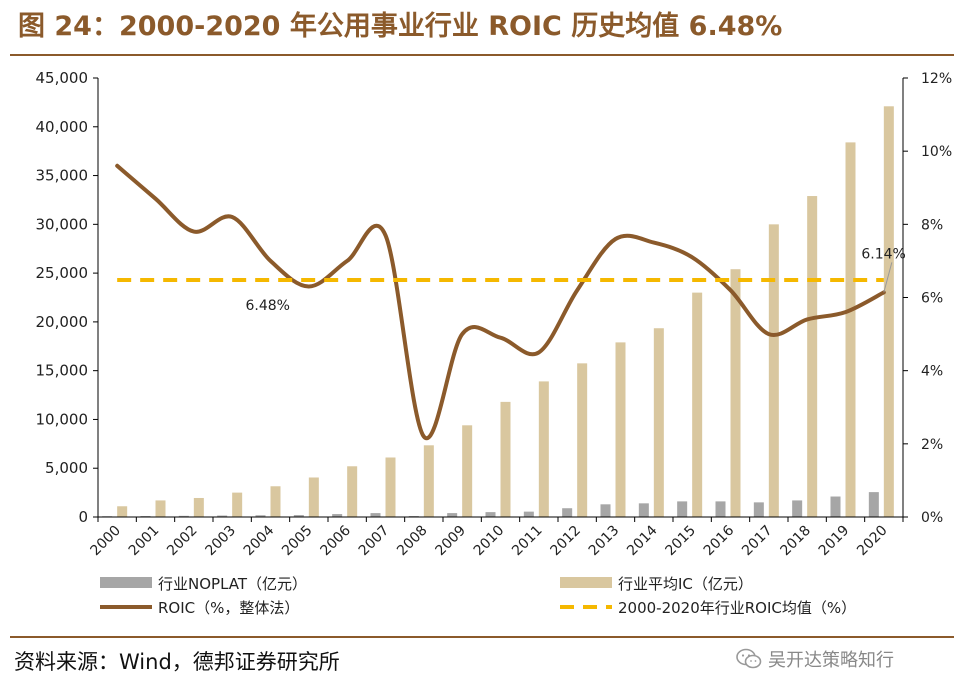  Describe the element at coordinates (831, 660) in the screenshot. I see `watermark-text: 吴开达策略知行` at that location.